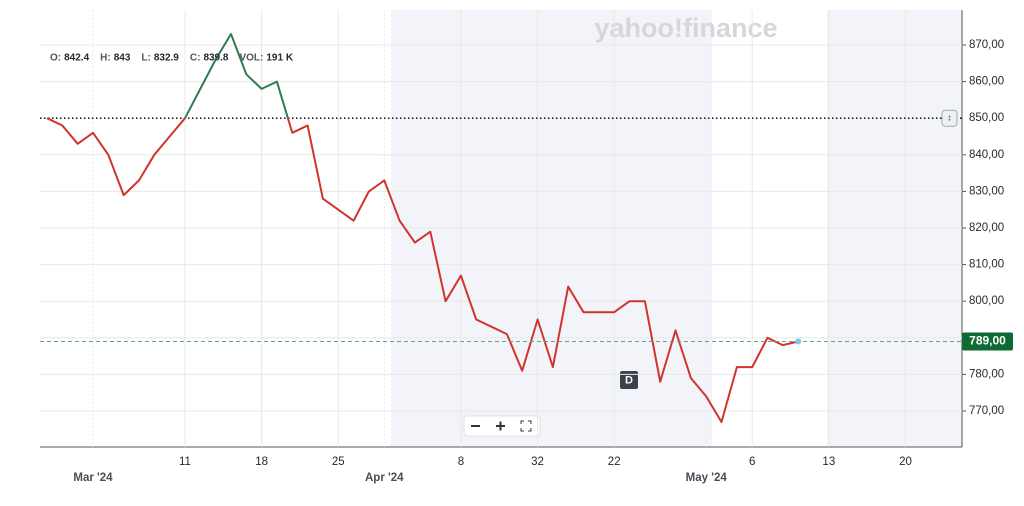  I want to click on y-tick-label: 830,00, so click(986, 191).